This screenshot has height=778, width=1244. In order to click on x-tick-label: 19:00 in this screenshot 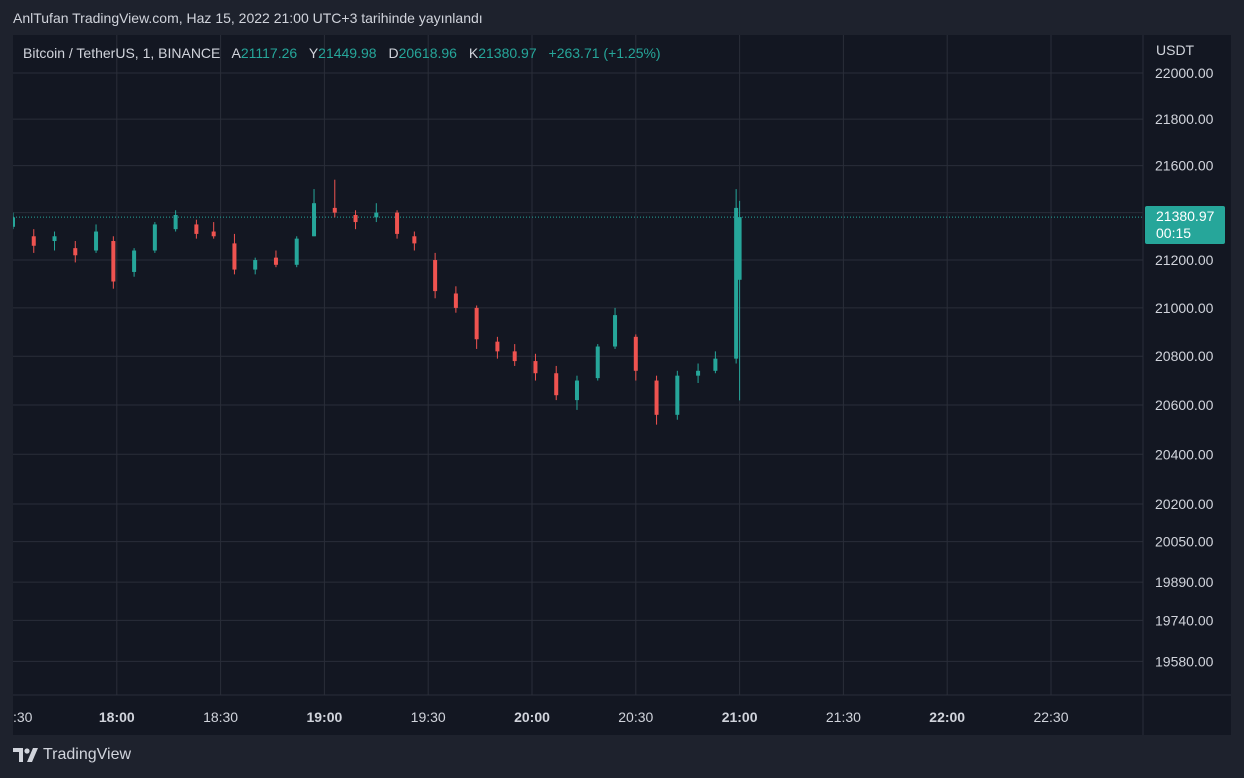, I will do `click(324, 717)`.